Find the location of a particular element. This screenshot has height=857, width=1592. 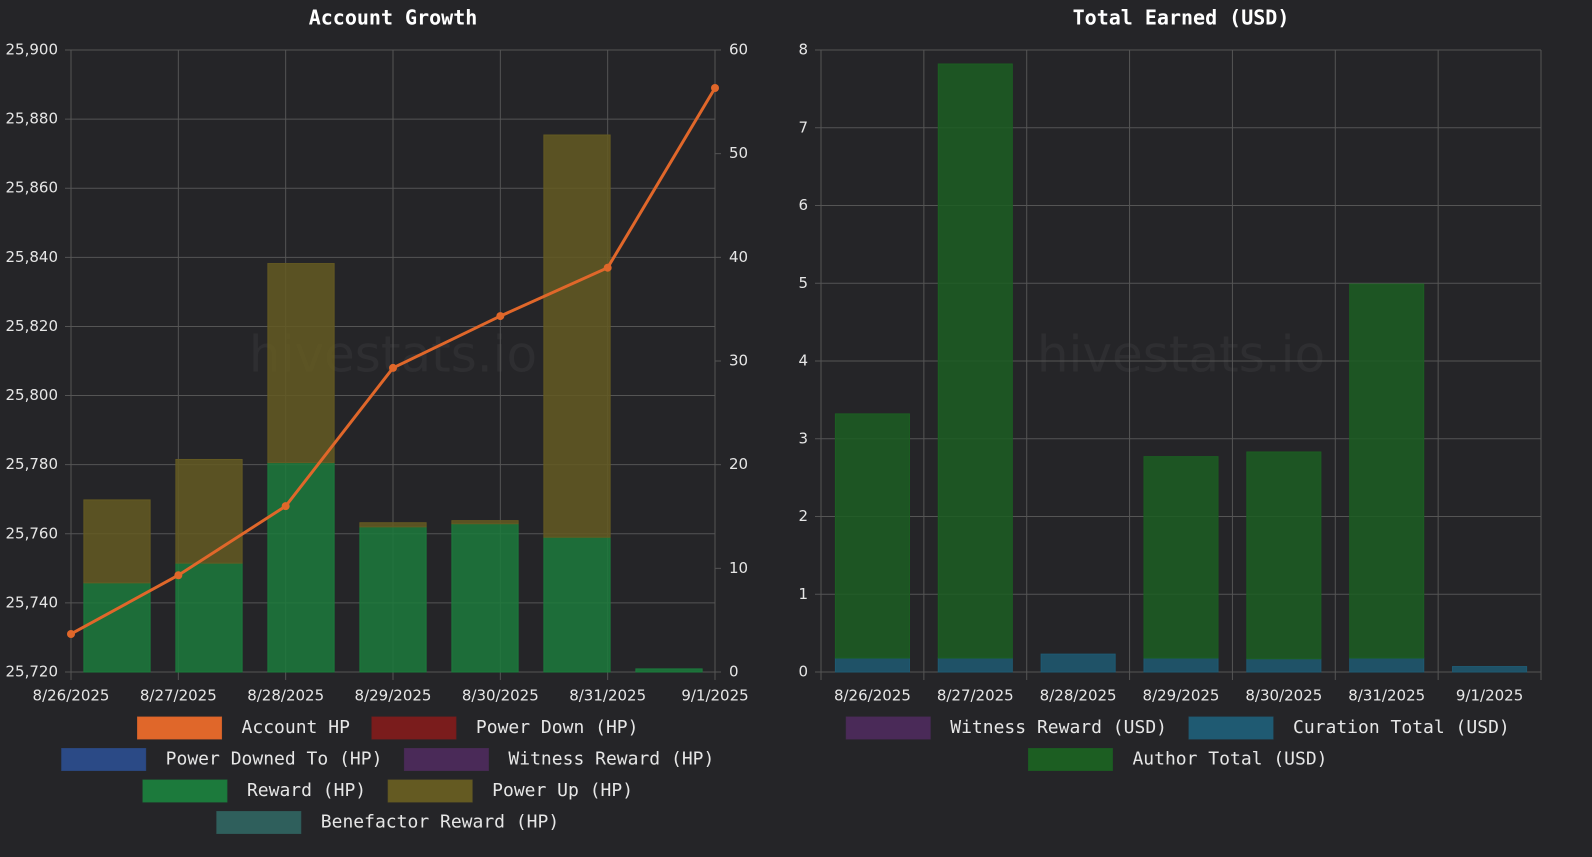

y2-tick-label: 10 is located at coordinates (738, 568).